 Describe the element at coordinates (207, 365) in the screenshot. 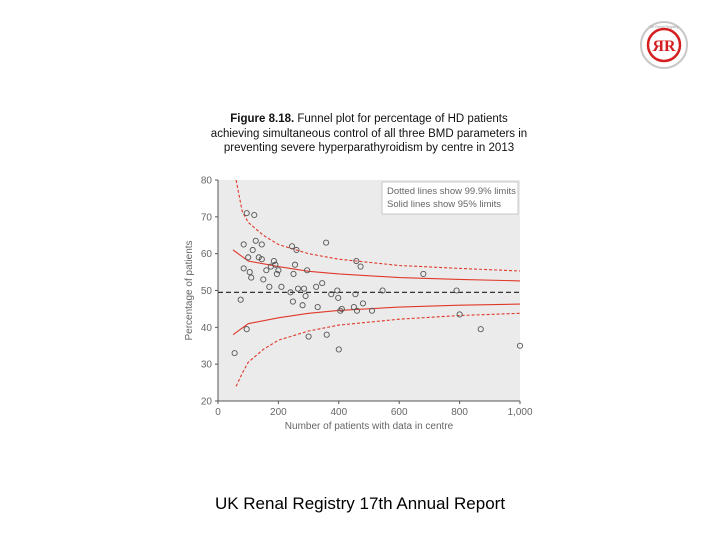

I see `y-tick-label: 30` at that location.